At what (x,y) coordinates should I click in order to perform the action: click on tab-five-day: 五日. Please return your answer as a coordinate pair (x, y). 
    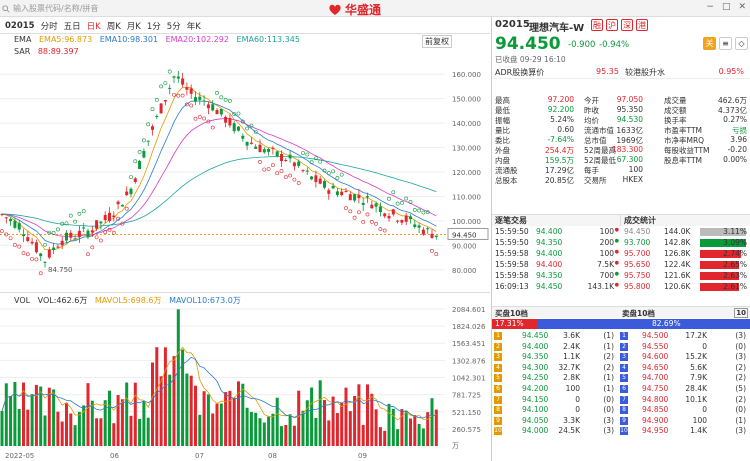
    Looking at the image, I should click on (72, 26).